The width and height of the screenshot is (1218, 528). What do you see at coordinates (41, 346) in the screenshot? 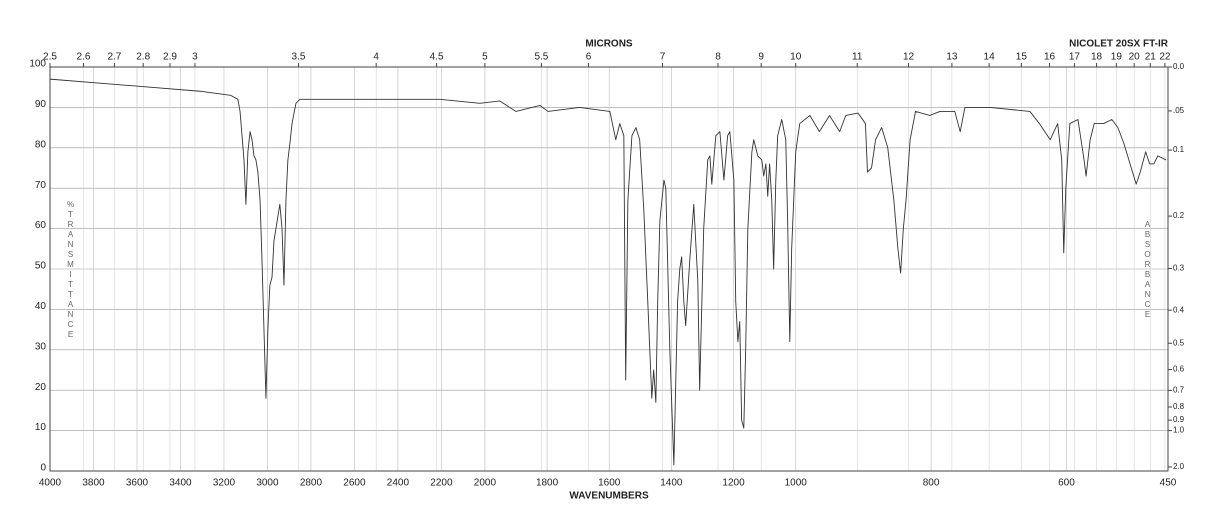
I see `y-tick-label: 30` at bounding box center [41, 346].